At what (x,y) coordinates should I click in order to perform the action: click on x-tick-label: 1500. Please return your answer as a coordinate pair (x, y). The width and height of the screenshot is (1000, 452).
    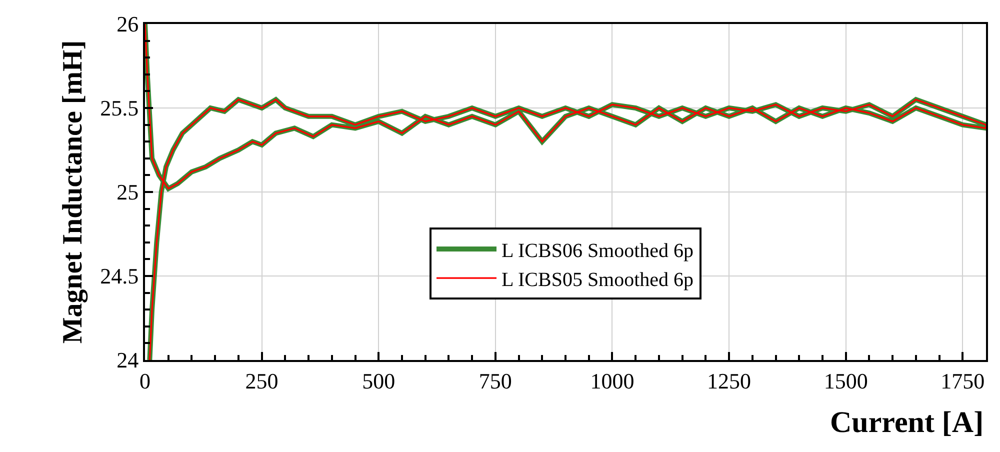
    Looking at the image, I should click on (846, 381).